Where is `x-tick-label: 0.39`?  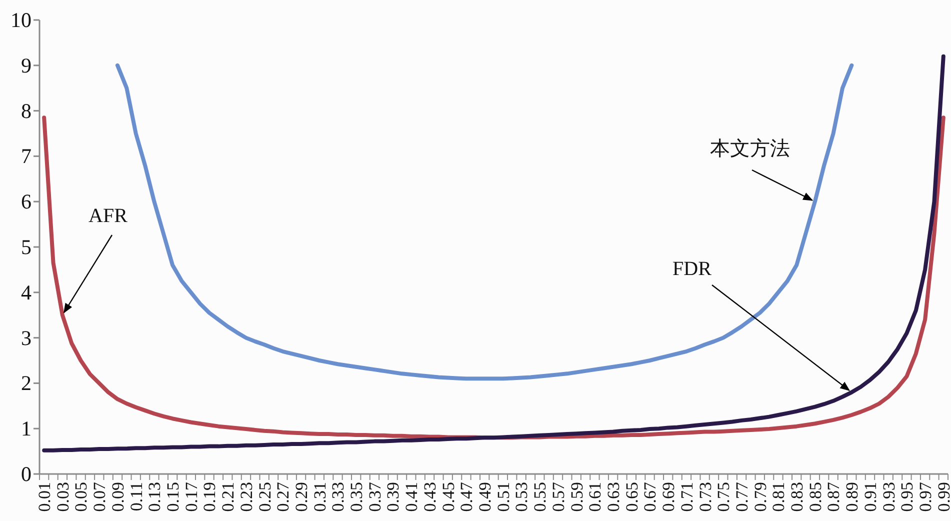
x-tick-label: 0.39 is located at coordinates (393, 497).